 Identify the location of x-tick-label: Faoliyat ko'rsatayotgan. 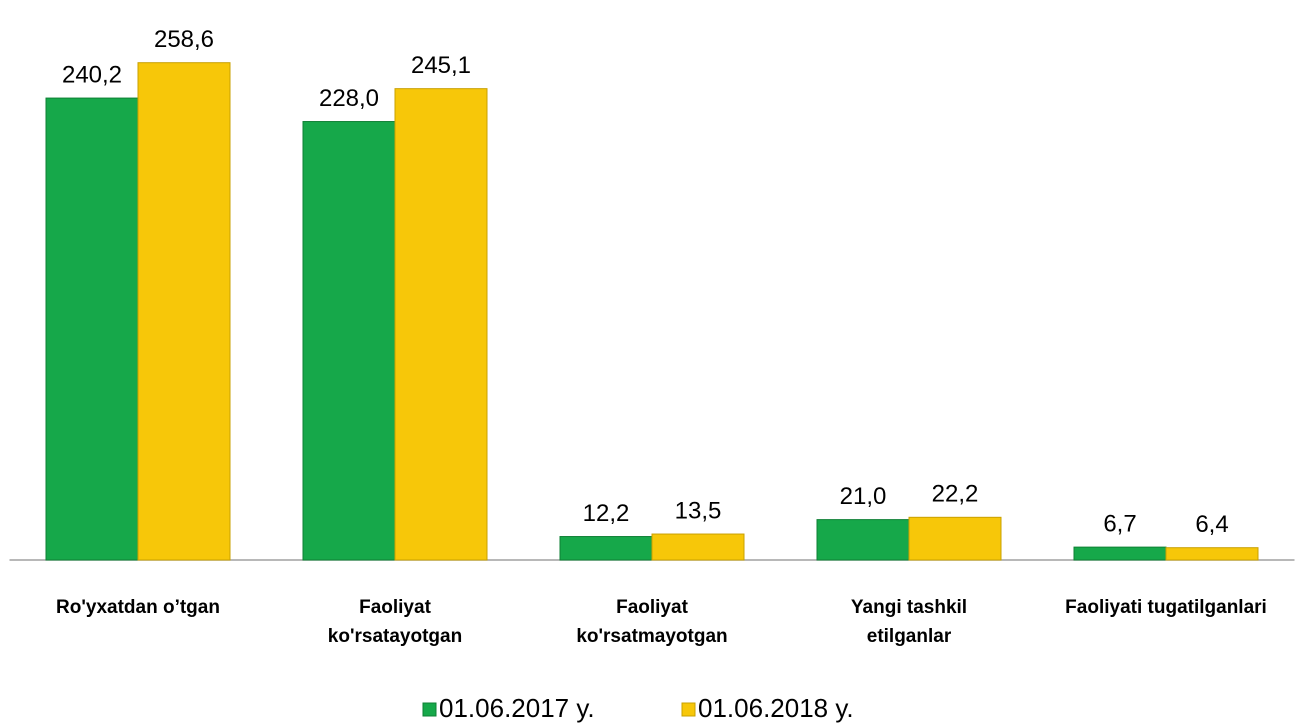
(395, 622).